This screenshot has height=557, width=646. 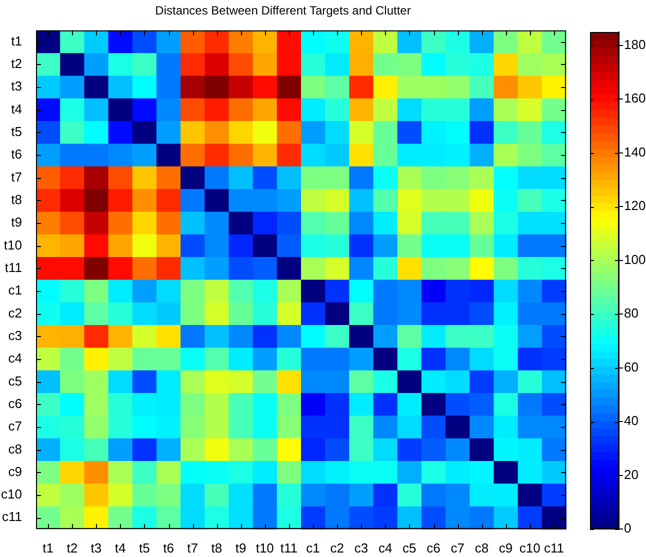 I want to click on y-tick-label: t8, so click(x=16, y=199).